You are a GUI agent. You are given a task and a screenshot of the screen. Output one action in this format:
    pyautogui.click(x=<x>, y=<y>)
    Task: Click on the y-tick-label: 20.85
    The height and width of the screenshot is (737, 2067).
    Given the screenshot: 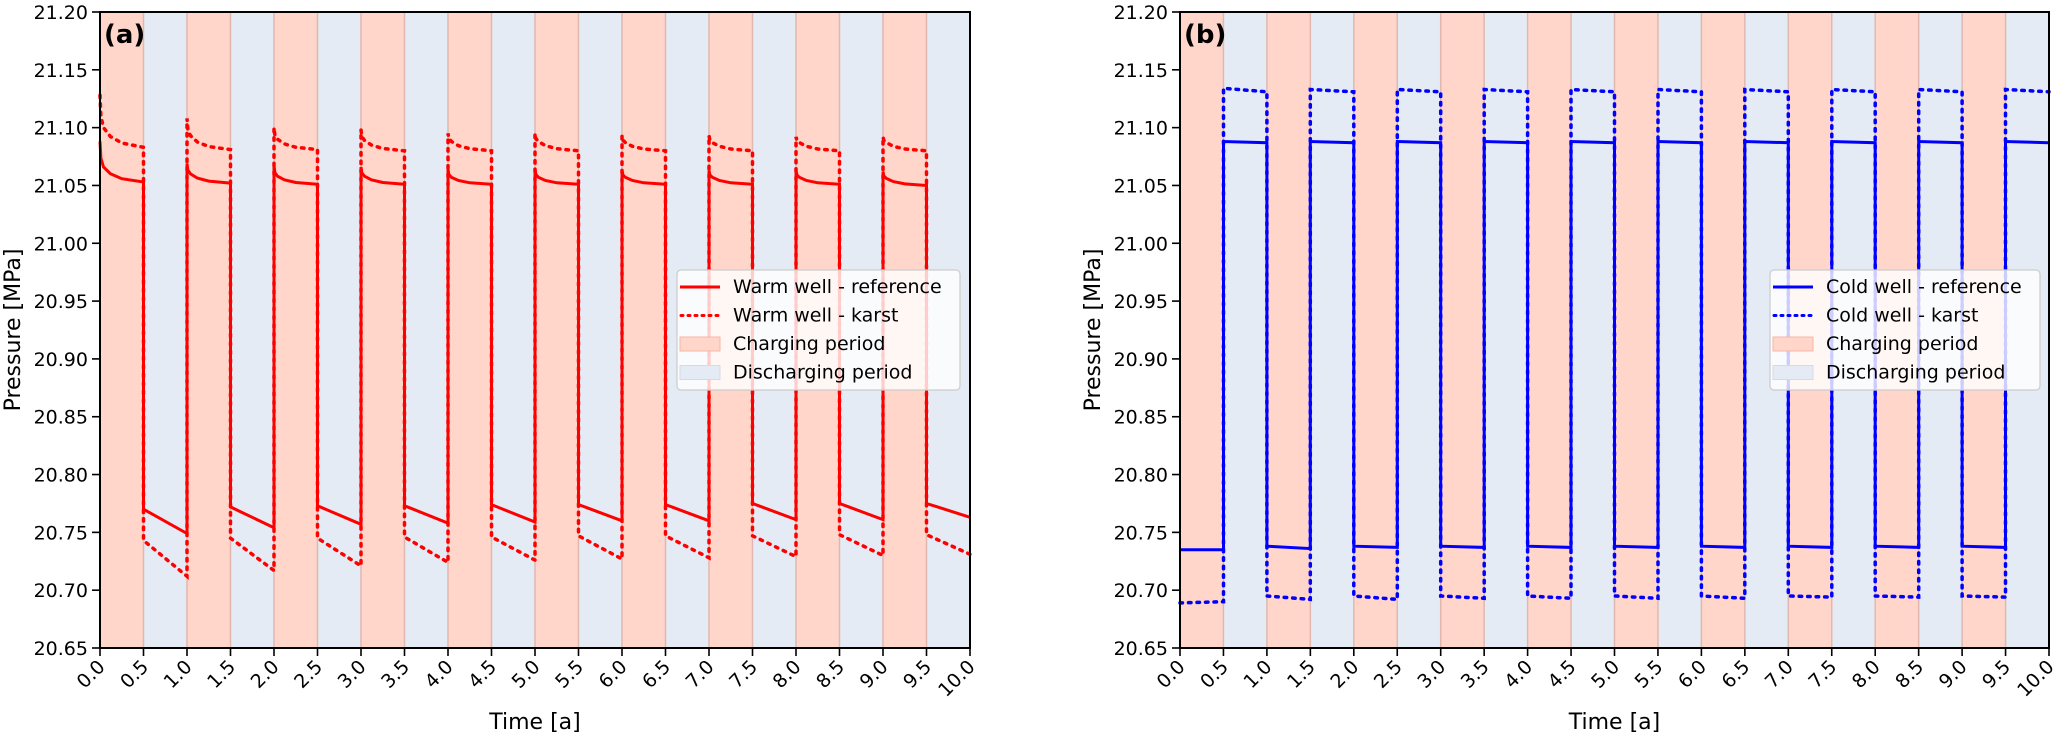 What is the action you would take?
    pyautogui.click(x=1141, y=418)
    